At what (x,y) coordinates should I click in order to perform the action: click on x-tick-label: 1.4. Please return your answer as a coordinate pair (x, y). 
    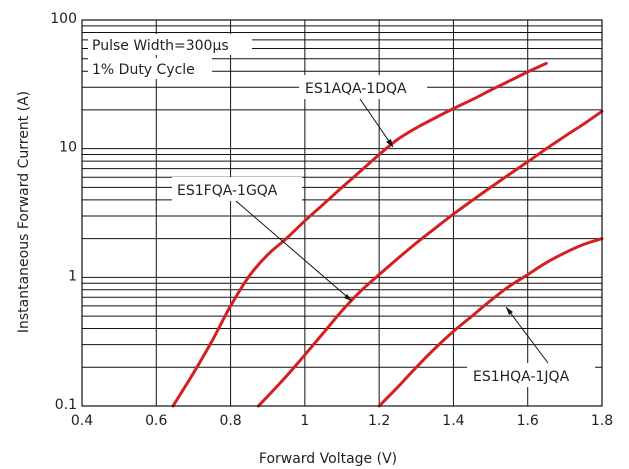
    Looking at the image, I should click on (453, 421).